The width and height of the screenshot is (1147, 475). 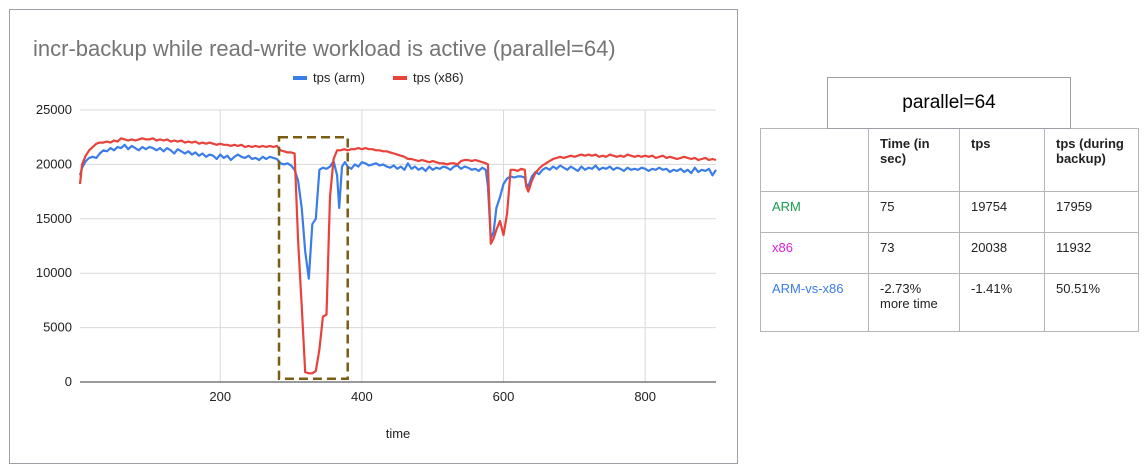 What do you see at coordinates (1091, 302) in the screenshot?
I see `cell-vs-tps-backup: 50.51%` at bounding box center [1091, 302].